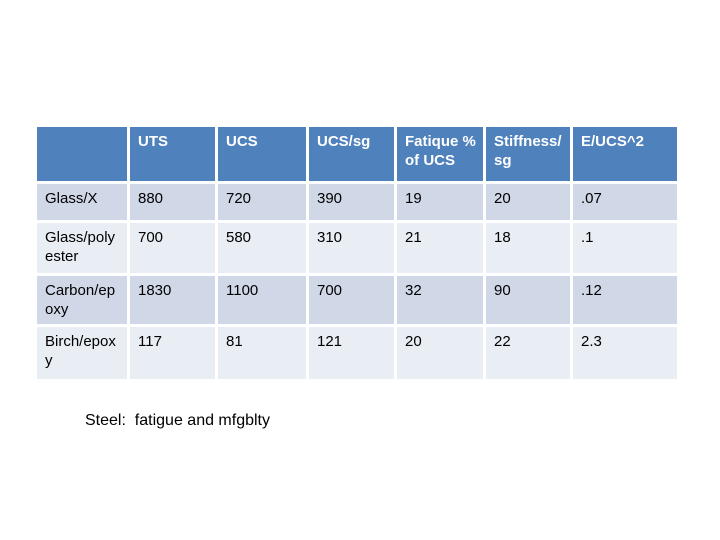  What do you see at coordinates (625, 353) in the screenshot?
I see `table-cell: 2.3` at bounding box center [625, 353].